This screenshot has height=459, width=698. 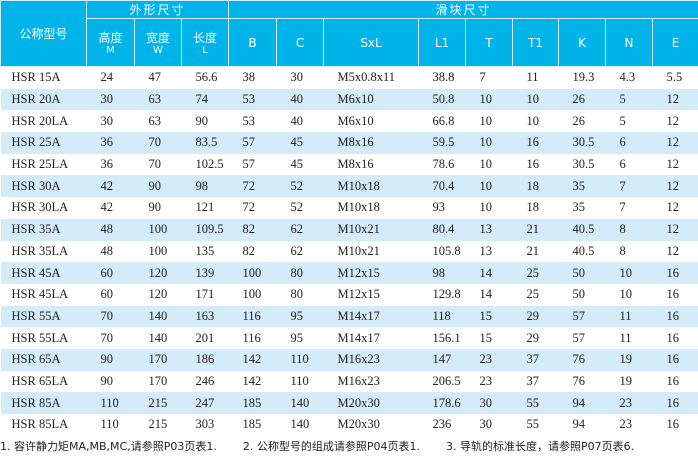 What do you see at coordinates (446, 250) in the screenshot?
I see `value-cell: 105.8` at bounding box center [446, 250].